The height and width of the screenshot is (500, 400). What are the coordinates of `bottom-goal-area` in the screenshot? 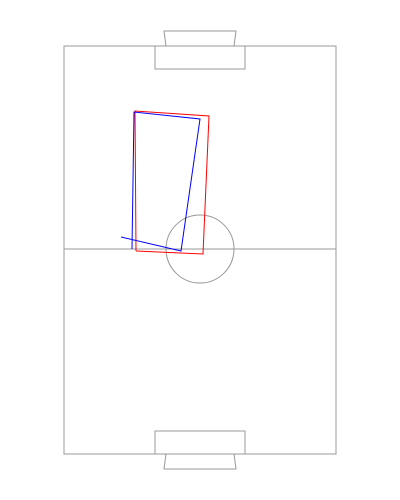 It's located at (200, 442).